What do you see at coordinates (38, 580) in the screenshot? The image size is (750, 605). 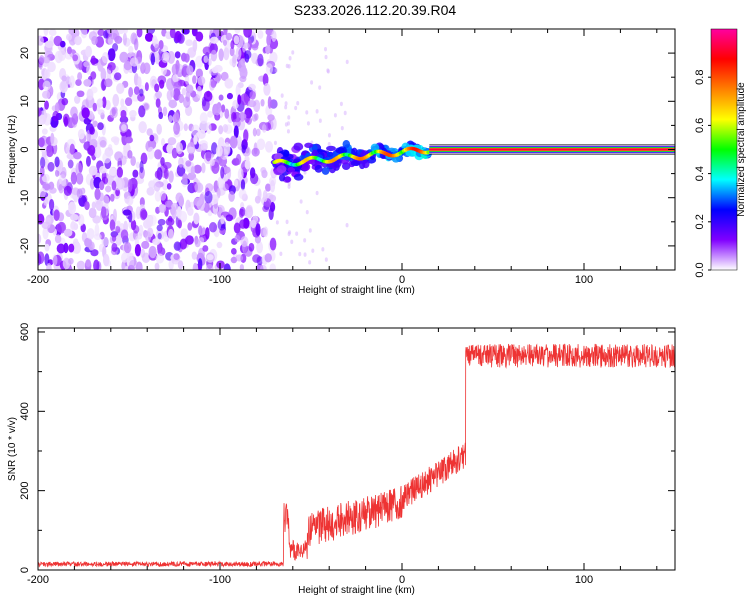 I see `snr-x-tick-label: -200` at bounding box center [38, 580].